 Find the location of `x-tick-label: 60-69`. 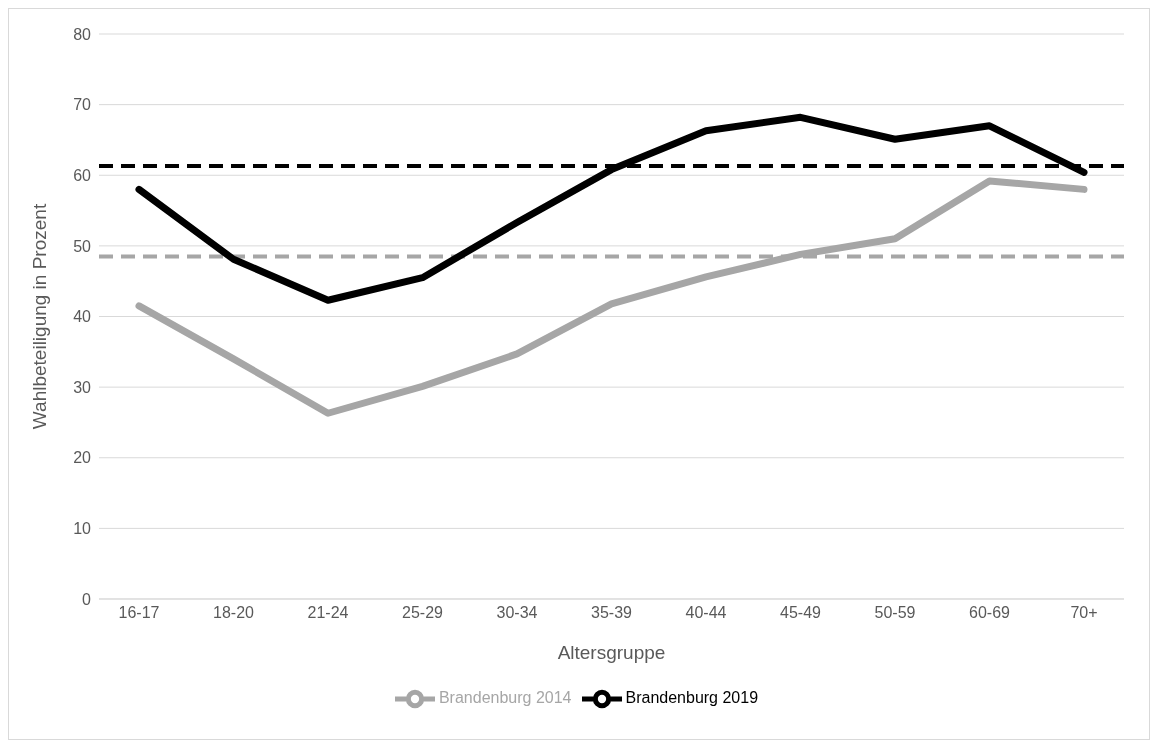

x-tick-label: 60-69 is located at coordinates (990, 613).